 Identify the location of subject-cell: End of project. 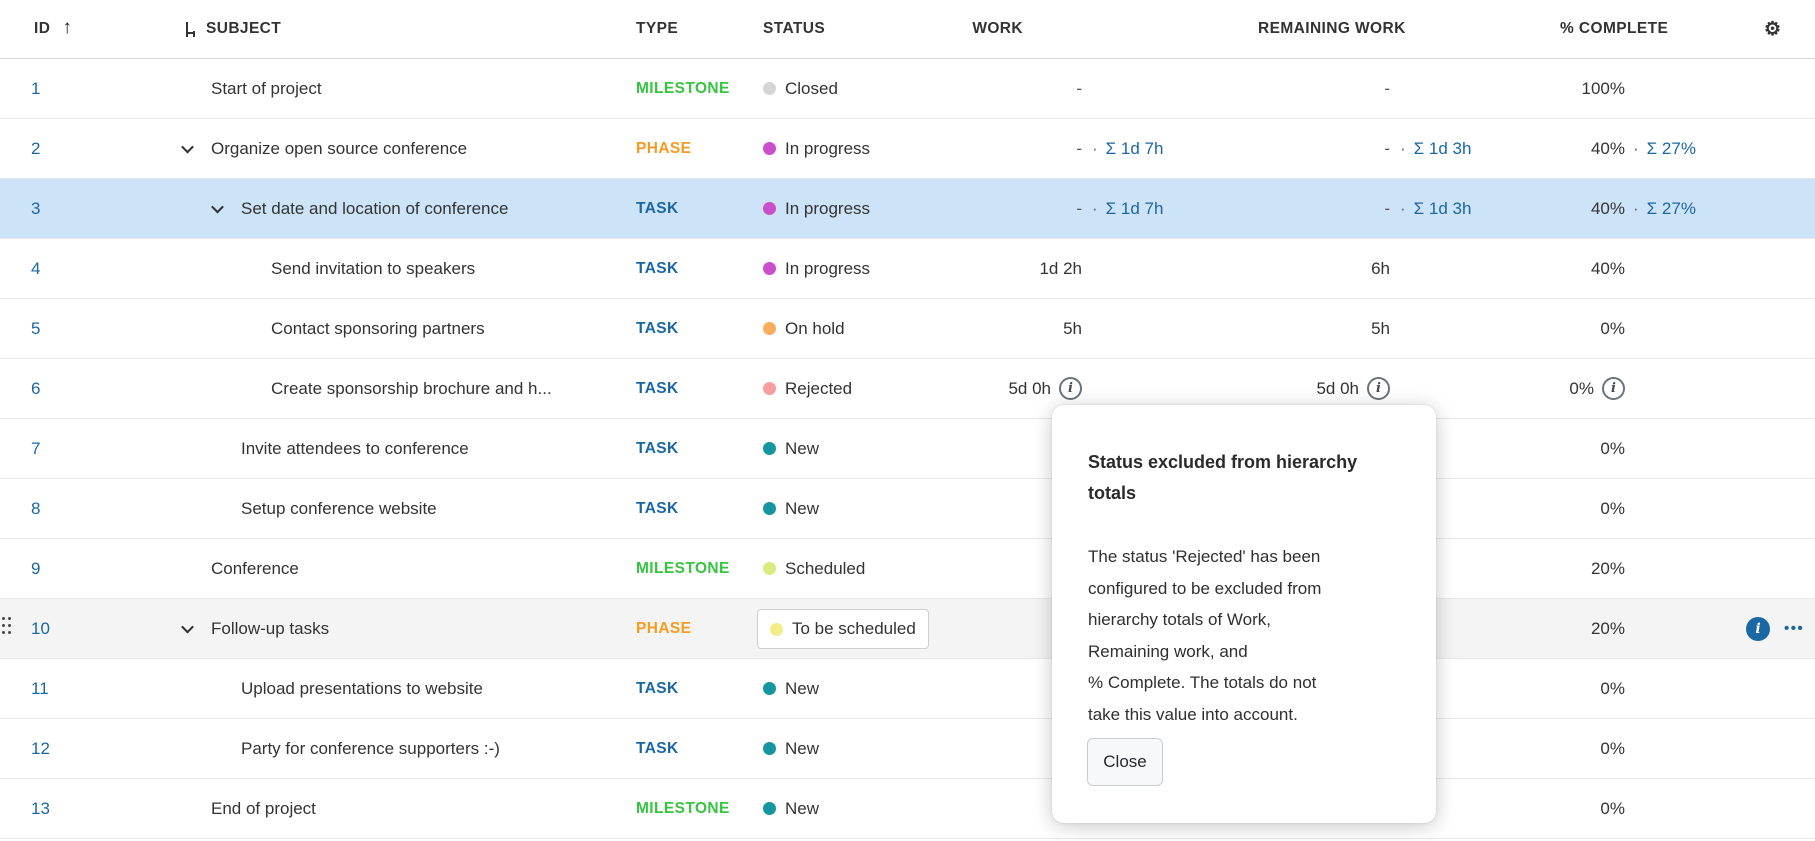
(263, 808).